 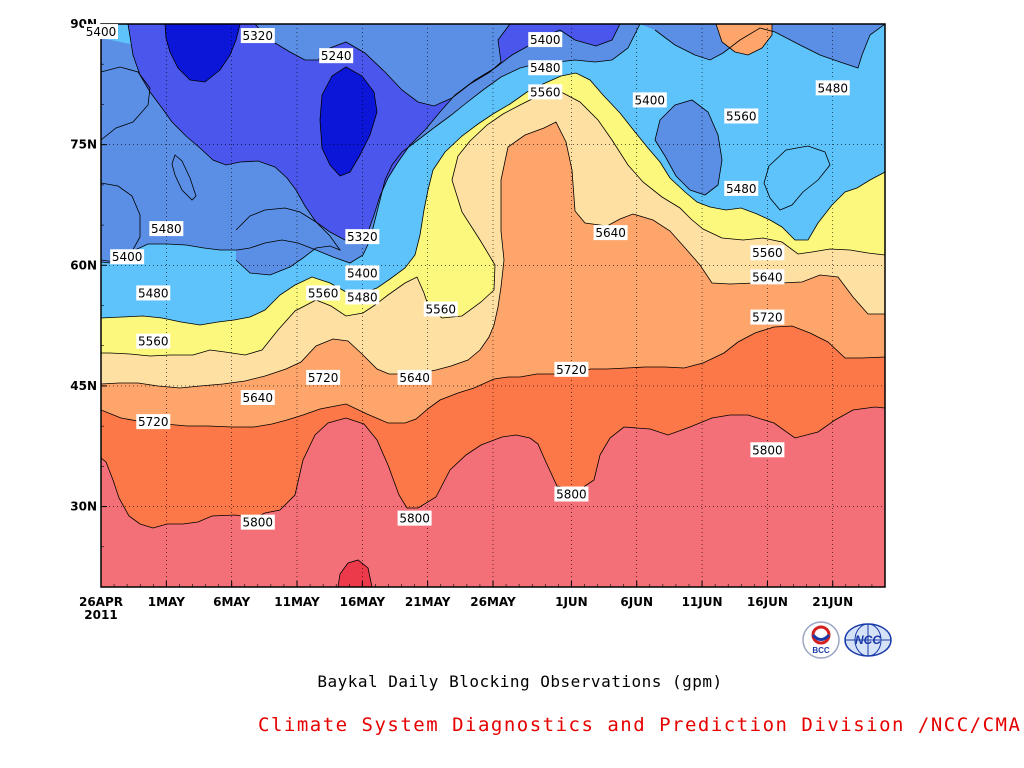 What do you see at coordinates (297, 602) in the screenshot?
I see `x-tick-label: 11MAY` at bounding box center [297, 602].